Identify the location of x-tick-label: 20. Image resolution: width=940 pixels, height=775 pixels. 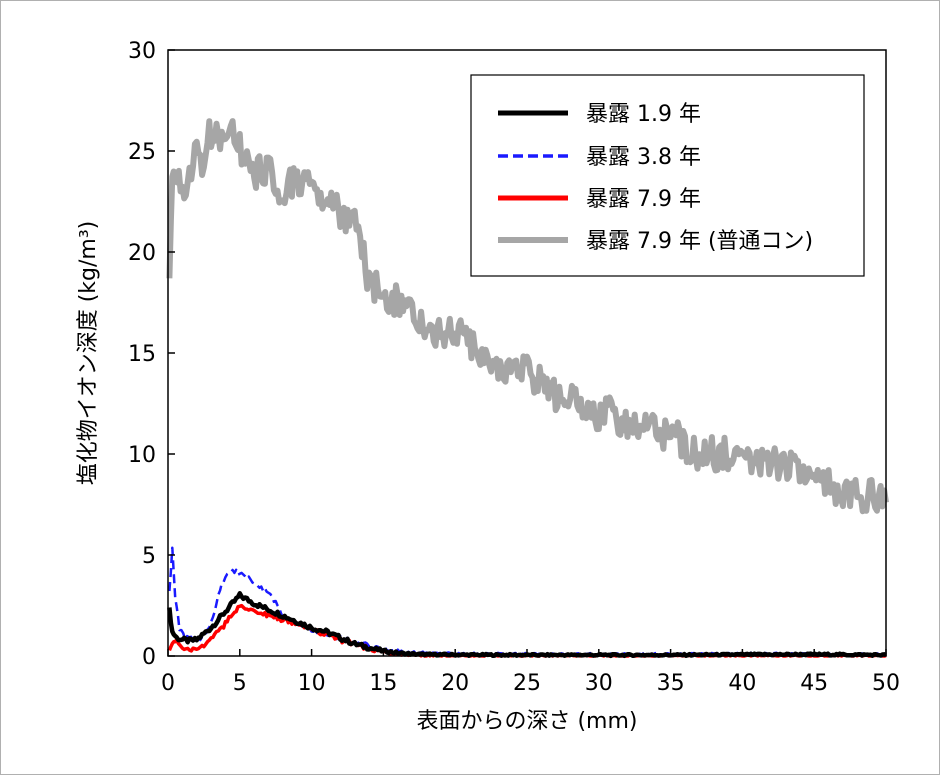
(455, 683).